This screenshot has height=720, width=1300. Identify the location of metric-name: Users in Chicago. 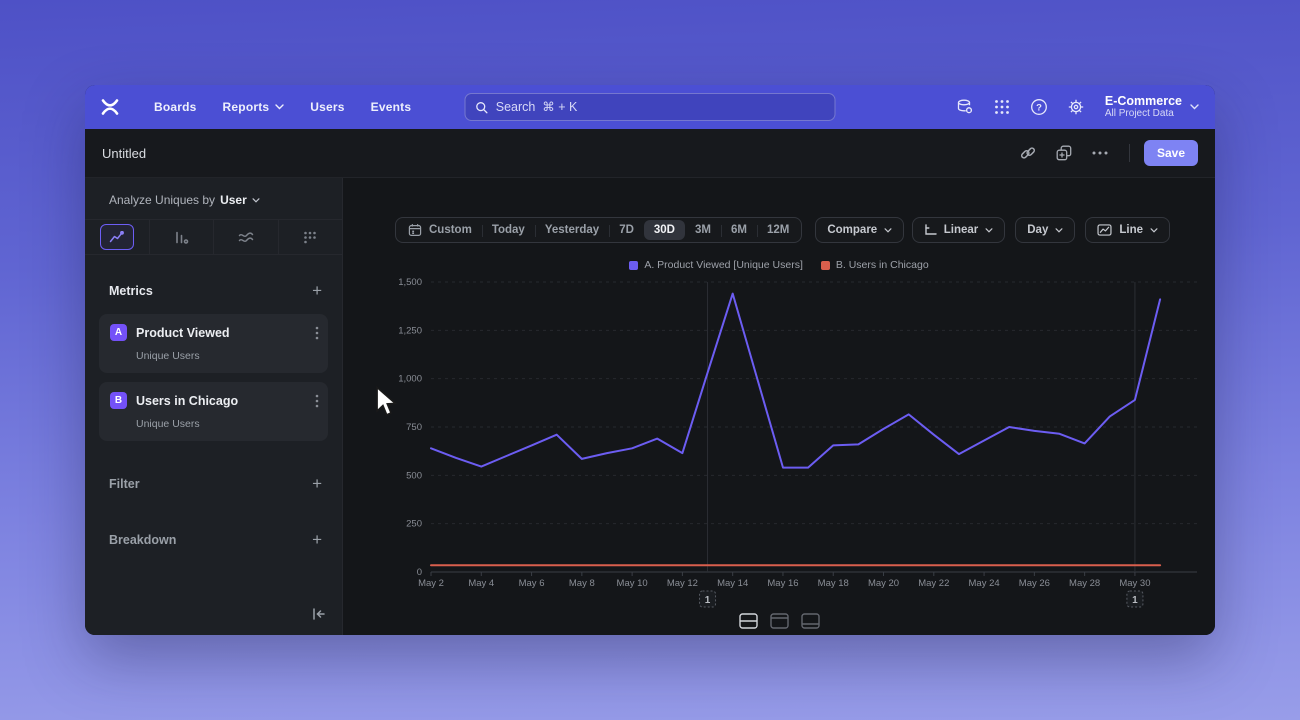
(187, 400).